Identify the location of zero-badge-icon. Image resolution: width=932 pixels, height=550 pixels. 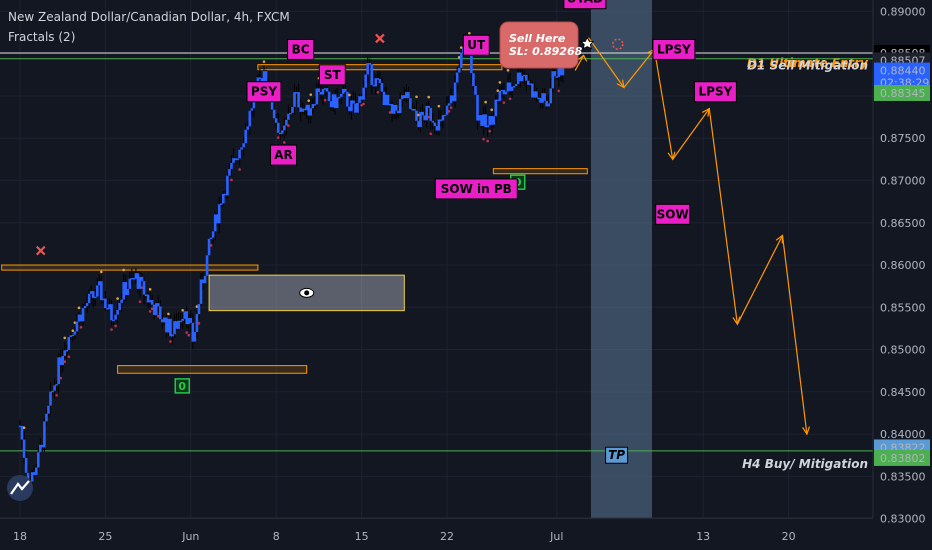
(182, 386).